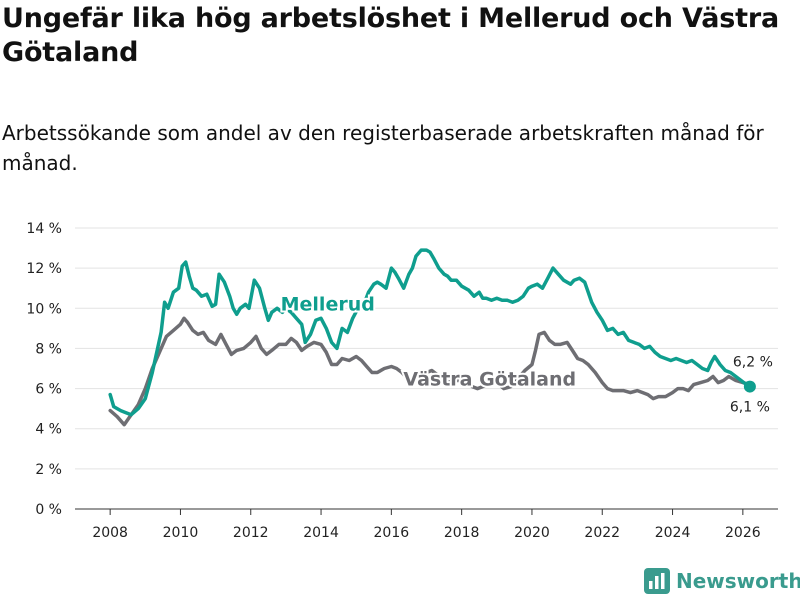  Describe the element at coordinates (48, 470) in the screenshot. I see `y-tick-label: 2 %` at that location.